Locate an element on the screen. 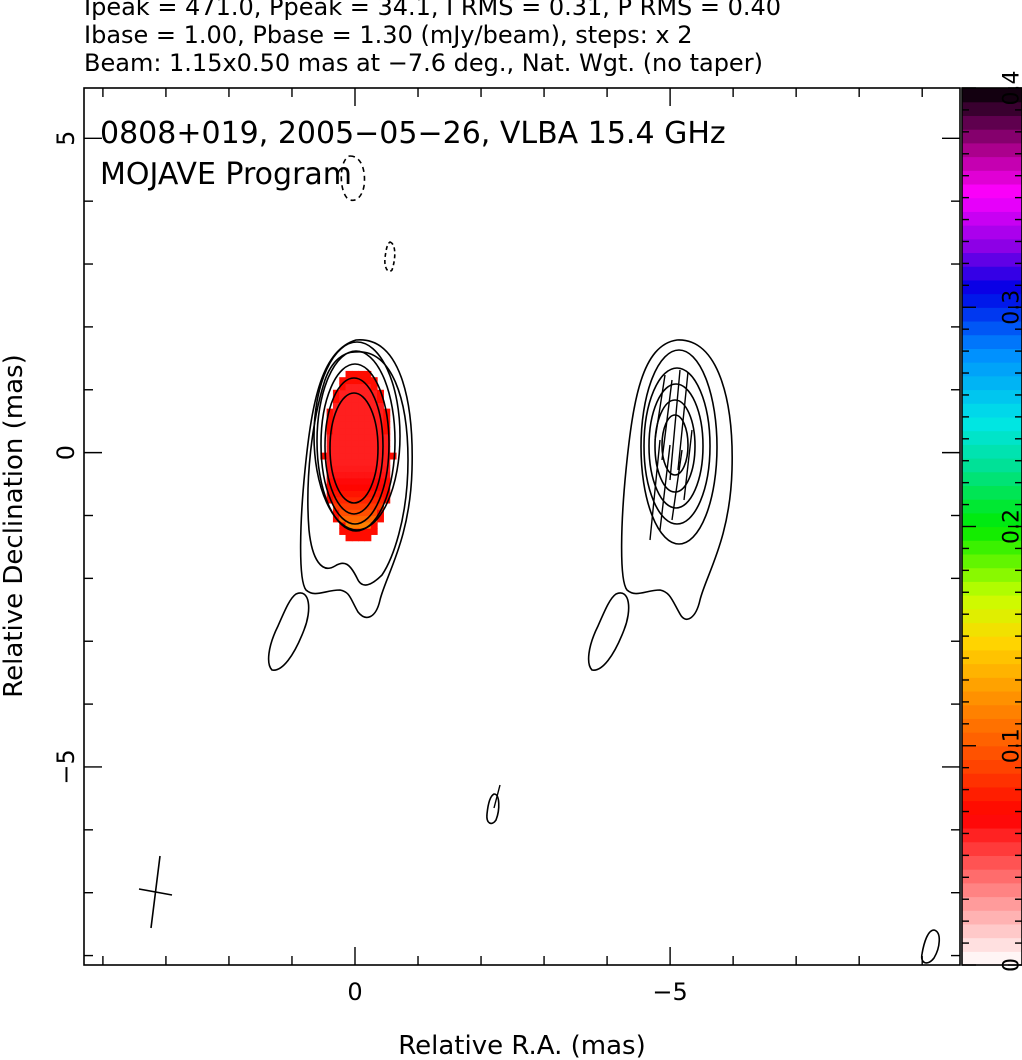  negative-contour-small is located at coordinates (390, 257).